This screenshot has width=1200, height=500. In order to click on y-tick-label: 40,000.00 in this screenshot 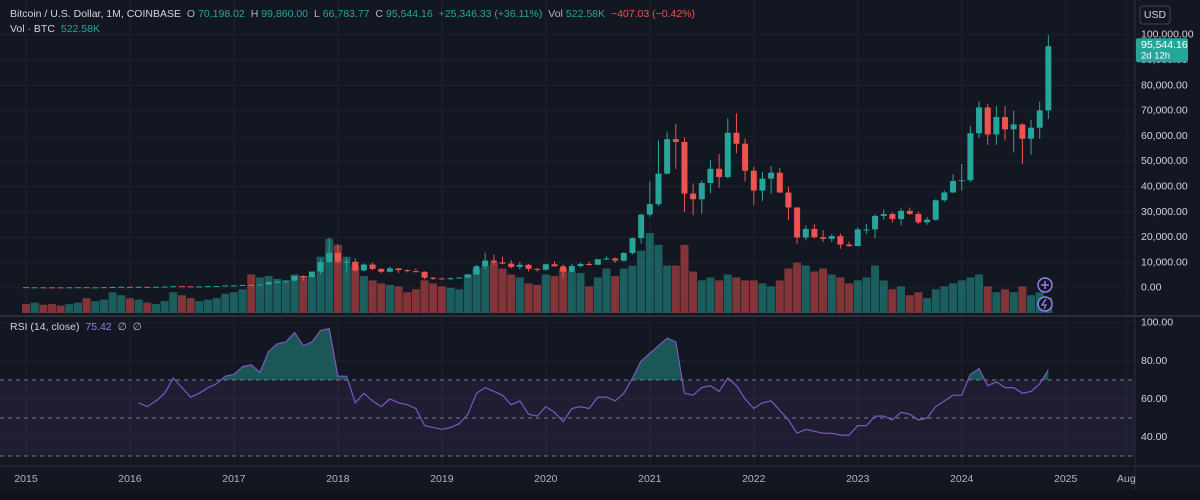, I will do `click(1164, 187)`.